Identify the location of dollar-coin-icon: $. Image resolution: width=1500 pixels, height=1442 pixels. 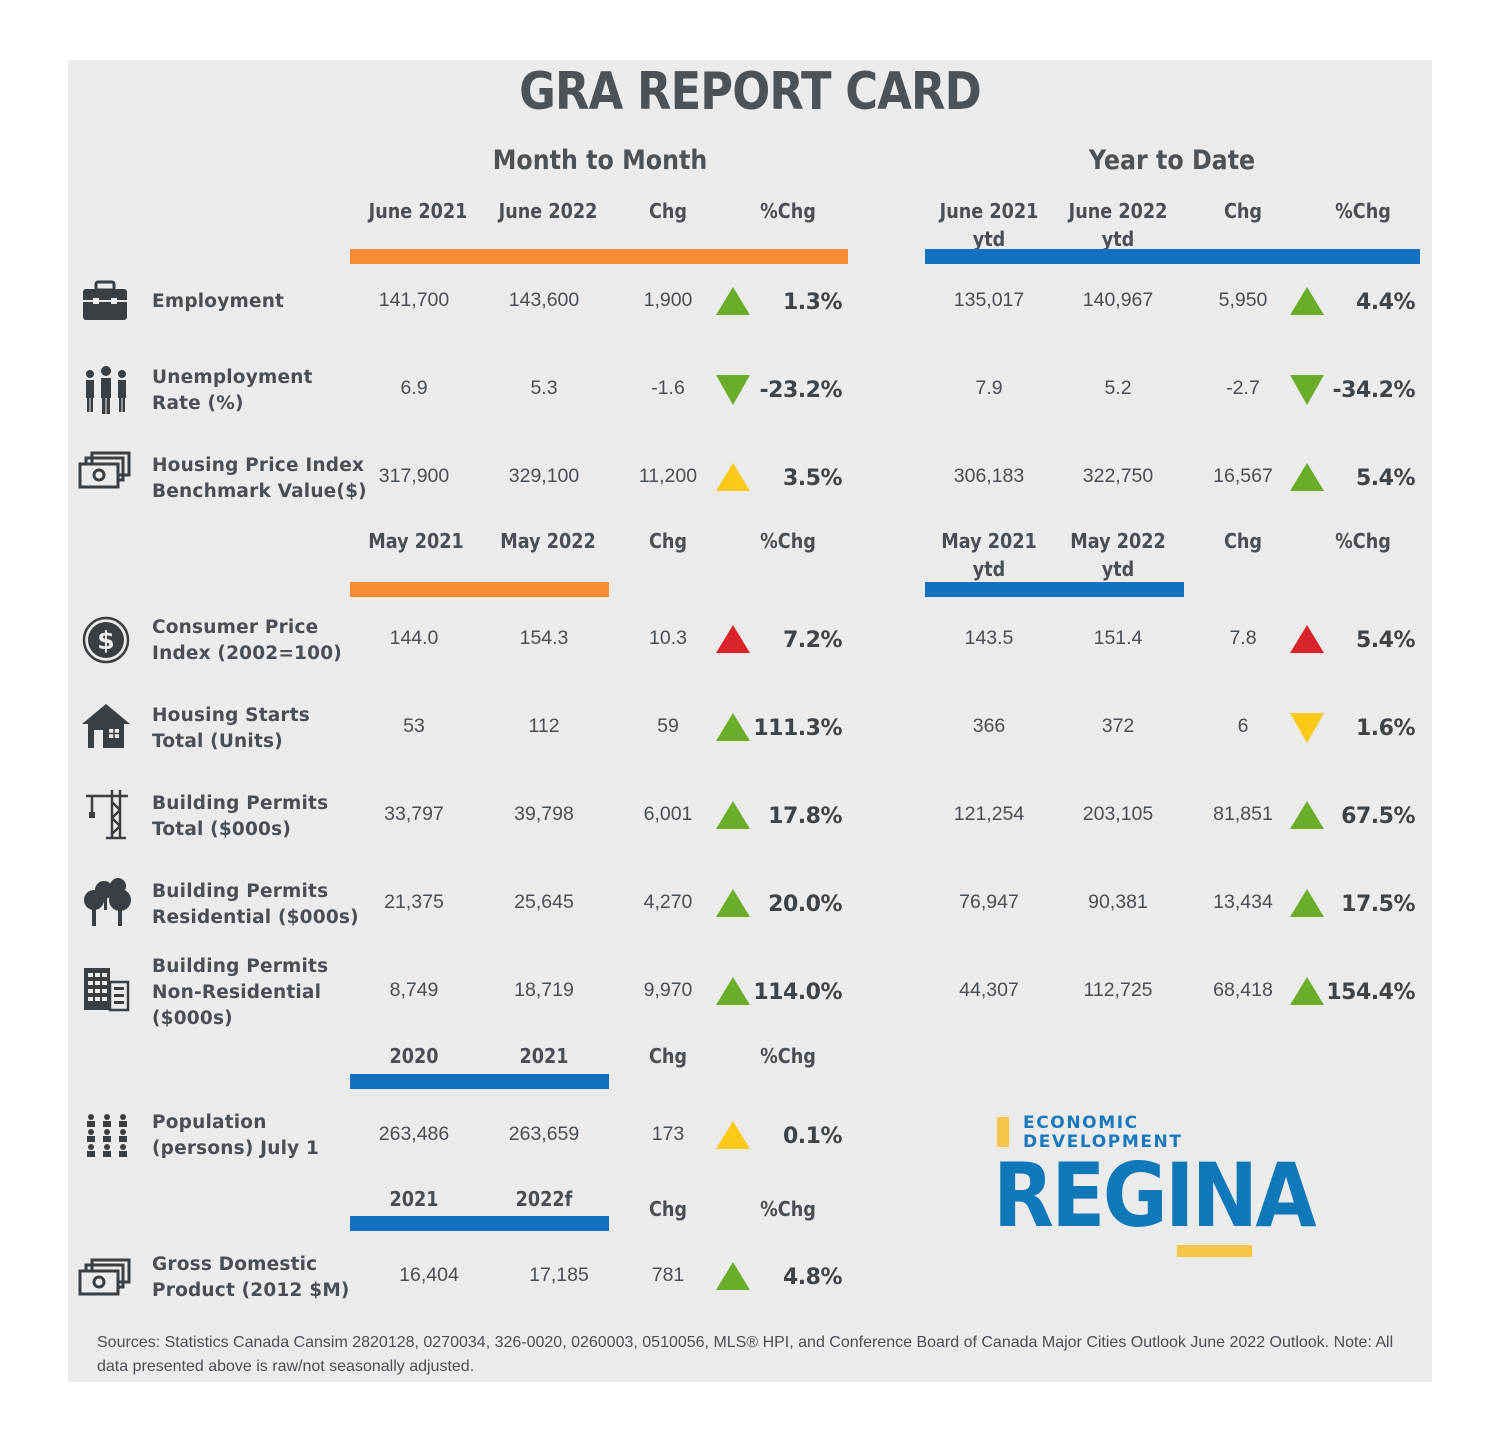
(106, 640).